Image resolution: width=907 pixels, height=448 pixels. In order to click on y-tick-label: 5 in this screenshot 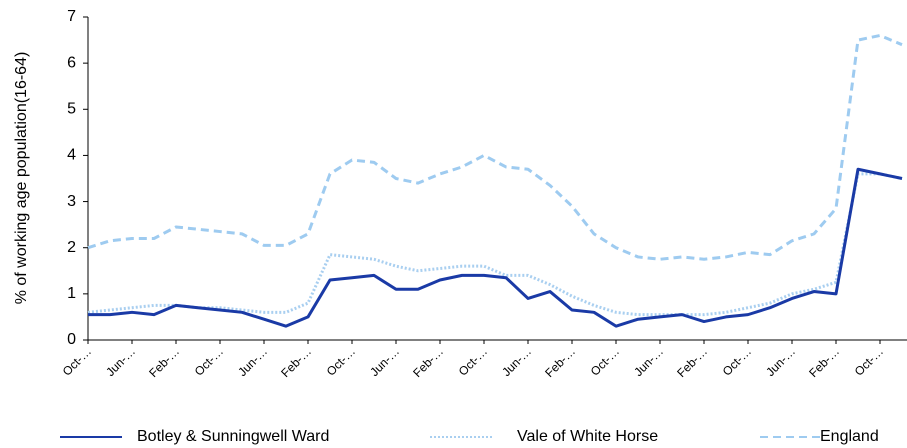, I will do `click(71, 109)`.